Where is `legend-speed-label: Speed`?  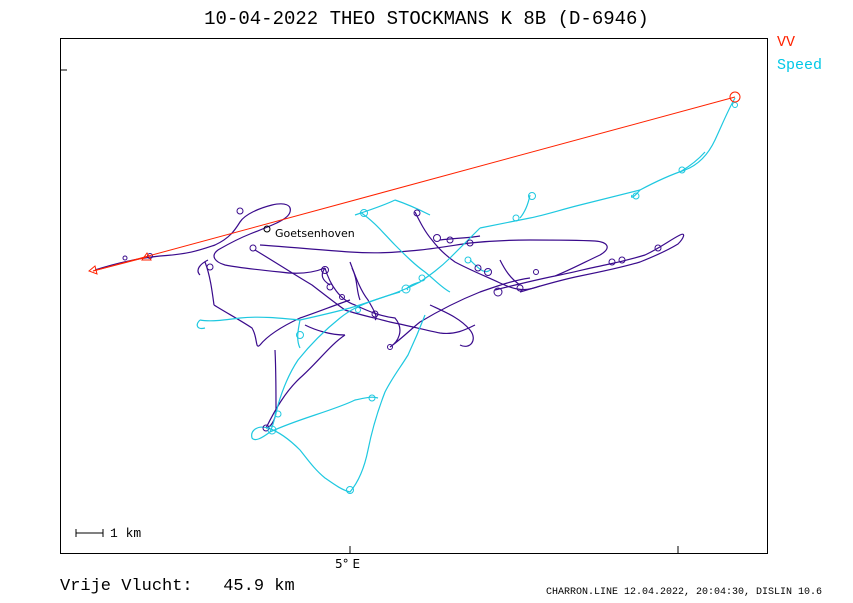 legend-speed-label: Speed is located at coordinates (800, 65).